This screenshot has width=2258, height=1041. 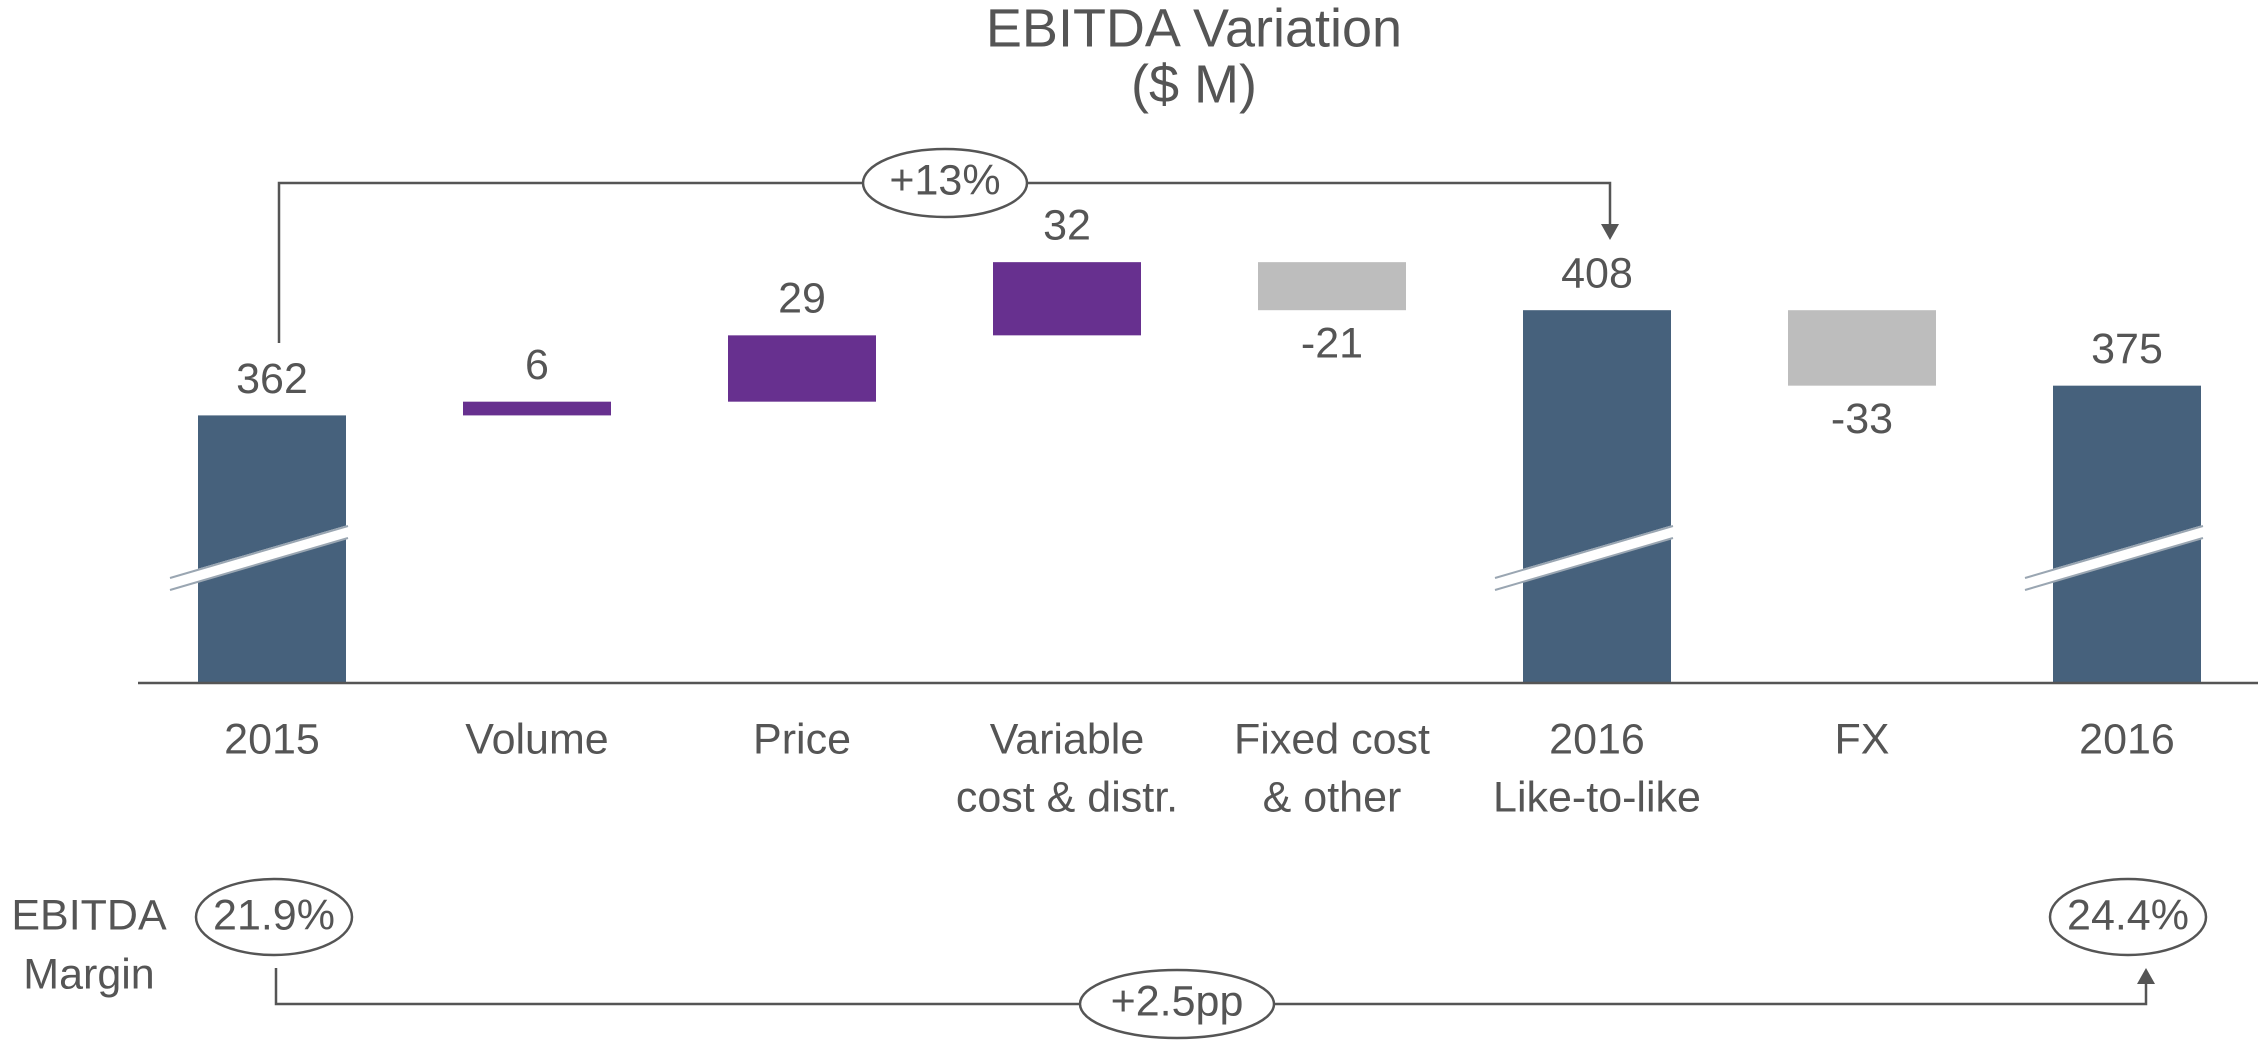 I want to click on x-tick-label: cost & distr., so click(x=1067, y=797).